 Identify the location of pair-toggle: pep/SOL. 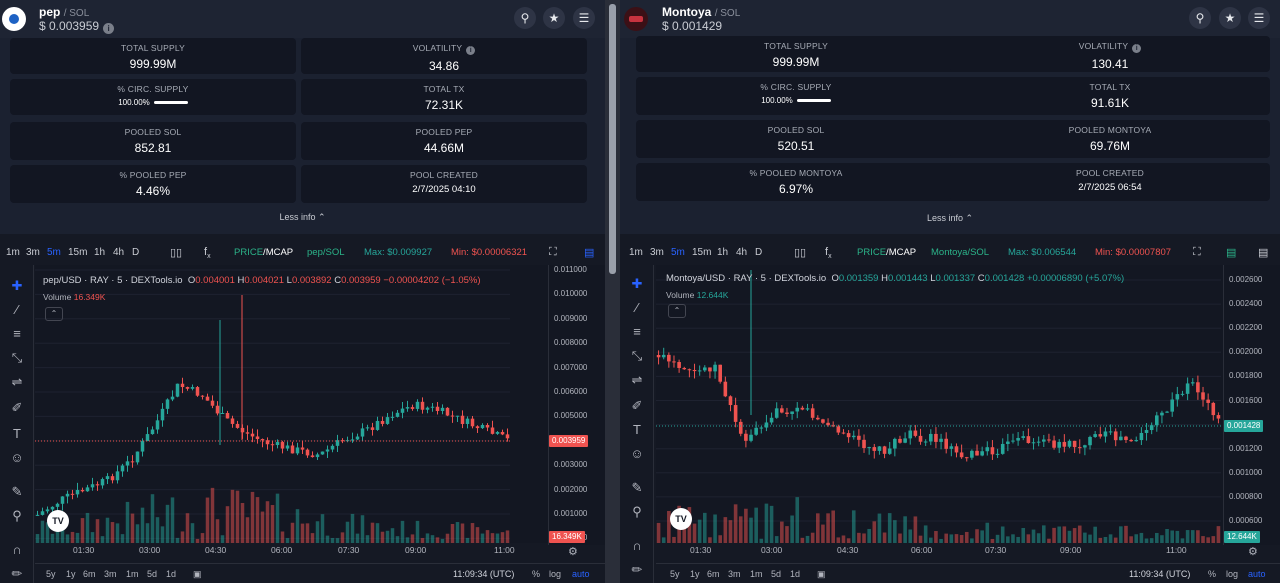
(326, 252).